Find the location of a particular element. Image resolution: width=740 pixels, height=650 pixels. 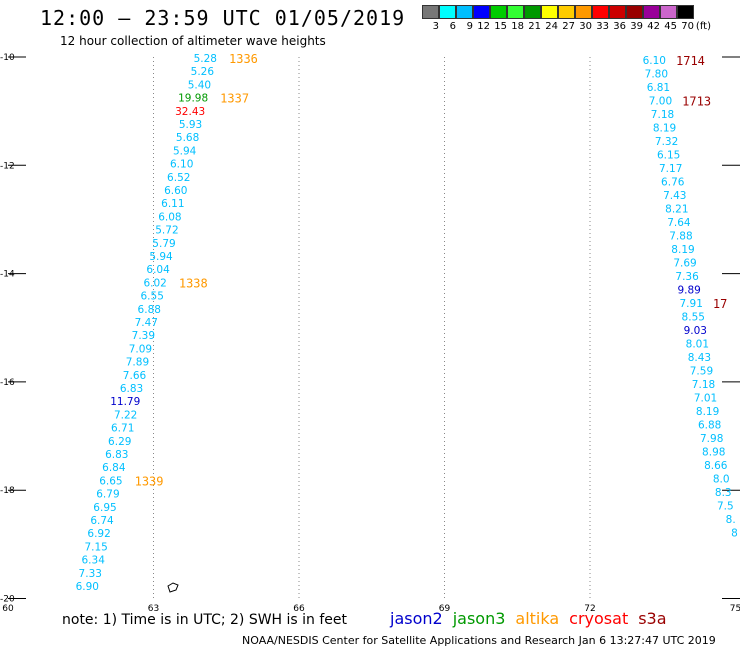

wave-height-label: 7.98 is located at coordinates (711, 439).